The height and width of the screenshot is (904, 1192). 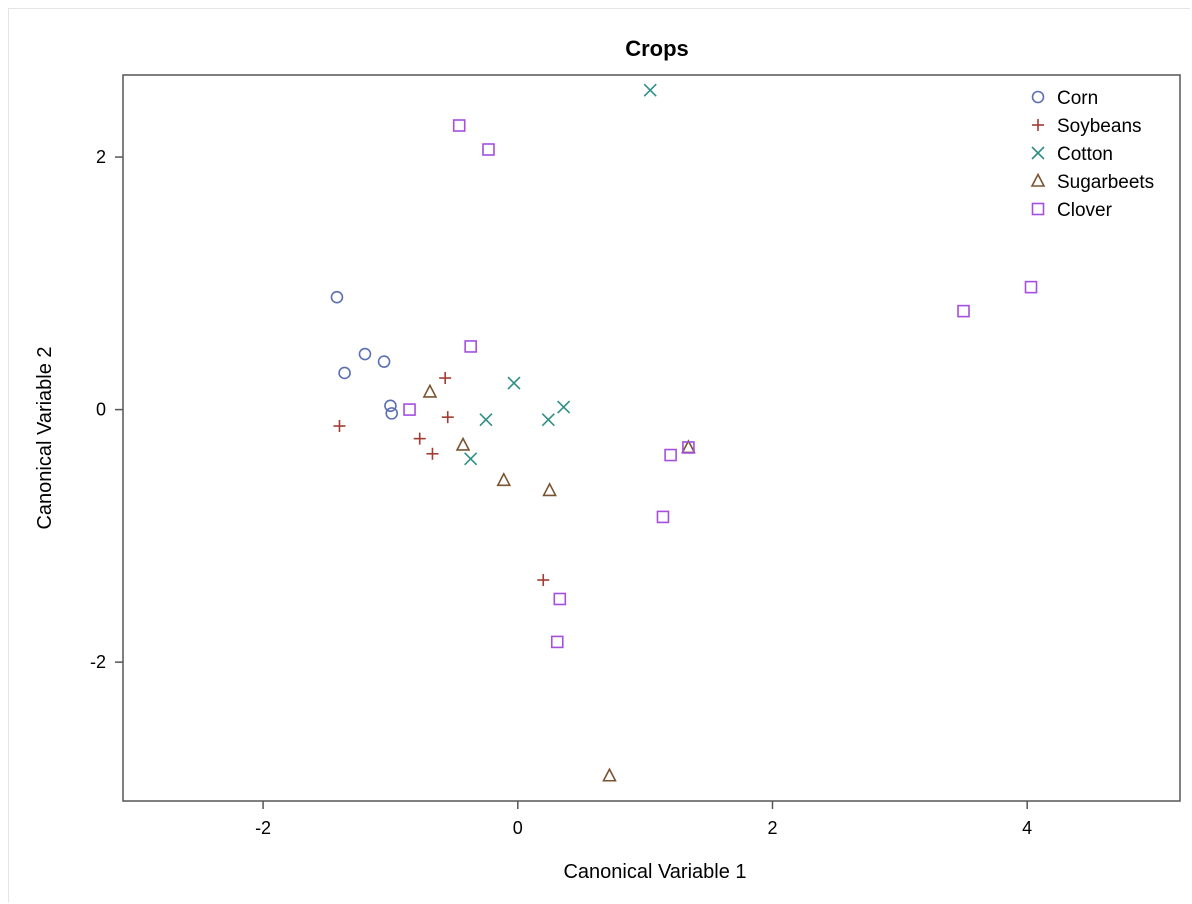 What do you see at coordinates (1085, 154) in the screenshot?
I see `legend-label-cotton: Cotton` at bounding box center [1085, 154].